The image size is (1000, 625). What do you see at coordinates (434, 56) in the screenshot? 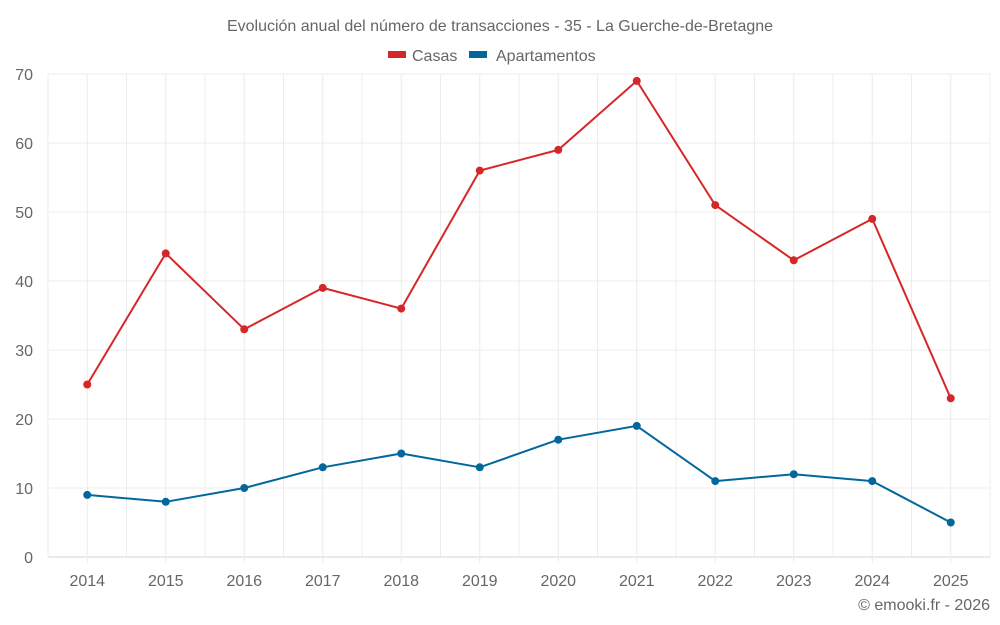
I see `legend-label-casas: Casas` at bounding box center [434, 56].